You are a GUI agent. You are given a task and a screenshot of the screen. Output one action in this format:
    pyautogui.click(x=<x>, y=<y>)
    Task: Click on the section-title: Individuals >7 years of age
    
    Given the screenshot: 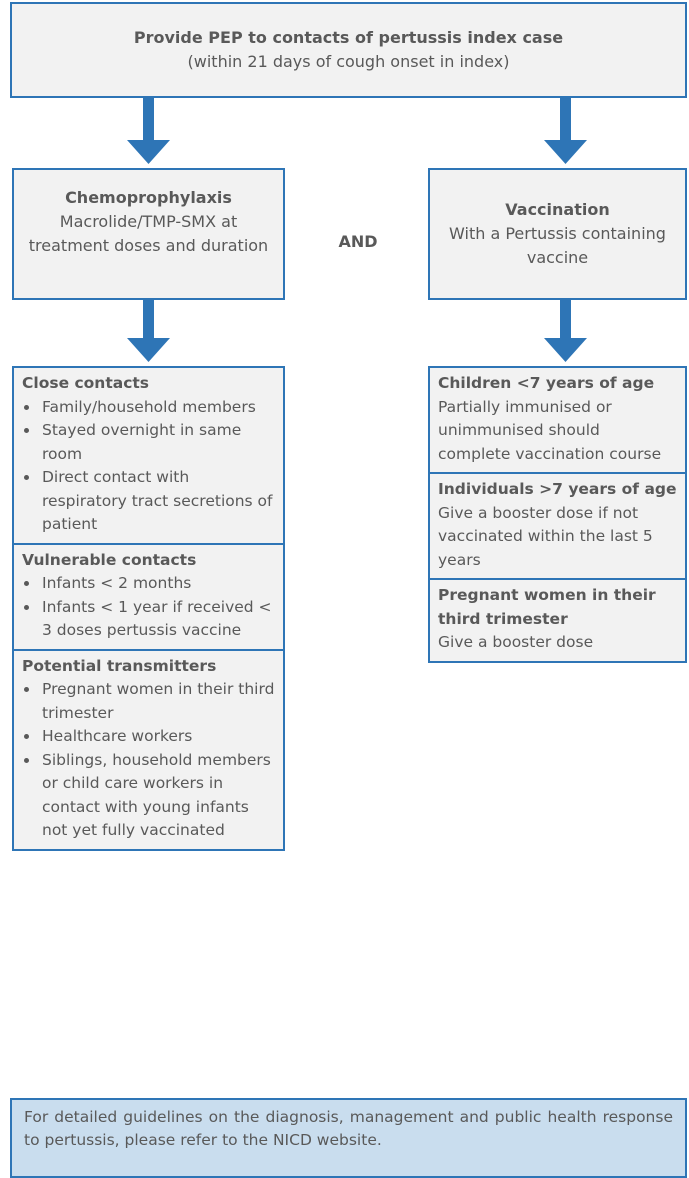 What is the action you would take?
    pyautogui.click(x=557, y=489)
    